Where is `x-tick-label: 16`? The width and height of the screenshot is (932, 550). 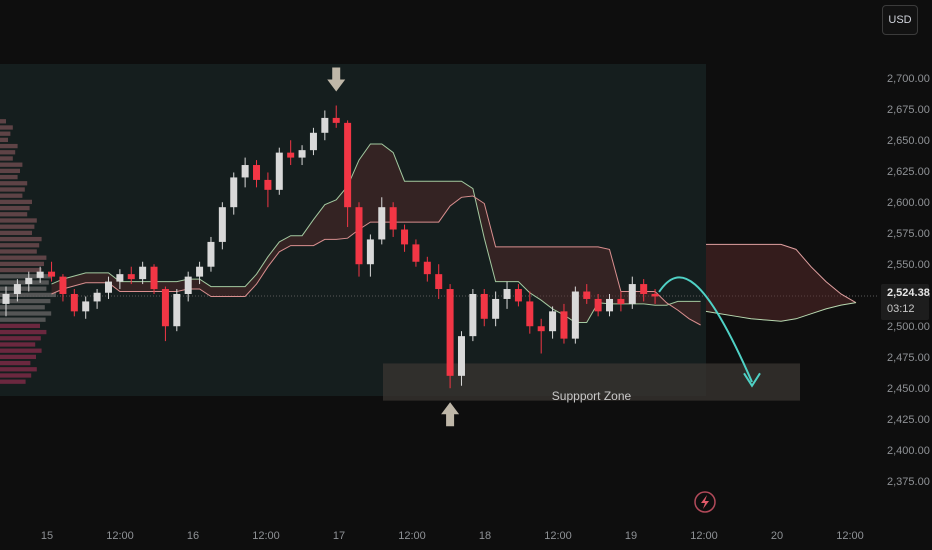
x-tick-label: 16 is located at coordinates (193, 536).